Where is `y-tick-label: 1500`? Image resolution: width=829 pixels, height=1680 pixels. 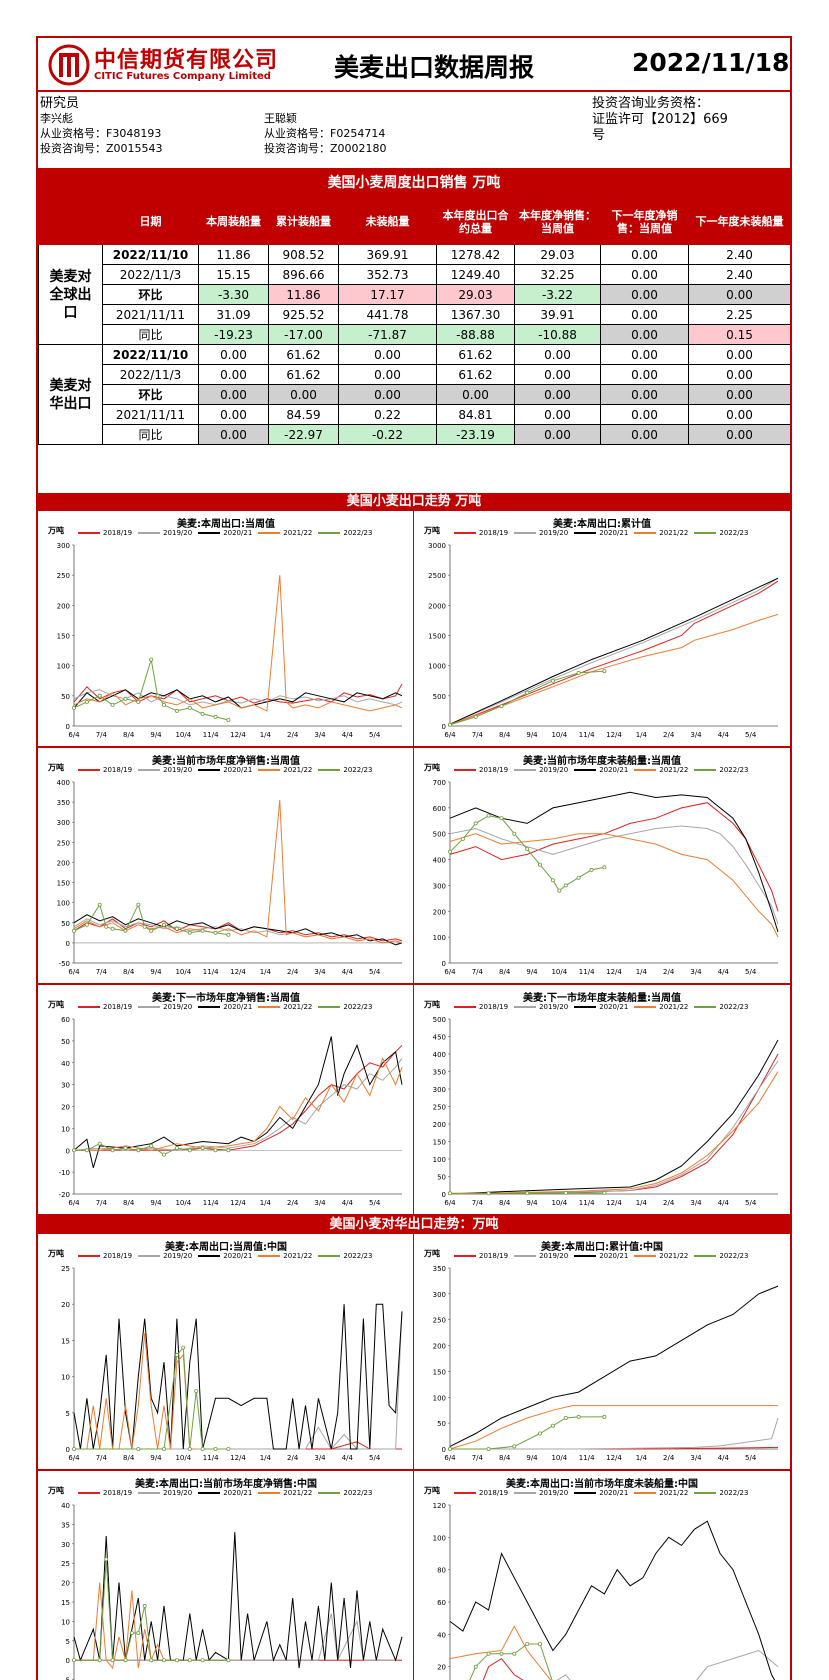
y-tick-label: 1500 is located at coordinates (437, 637).